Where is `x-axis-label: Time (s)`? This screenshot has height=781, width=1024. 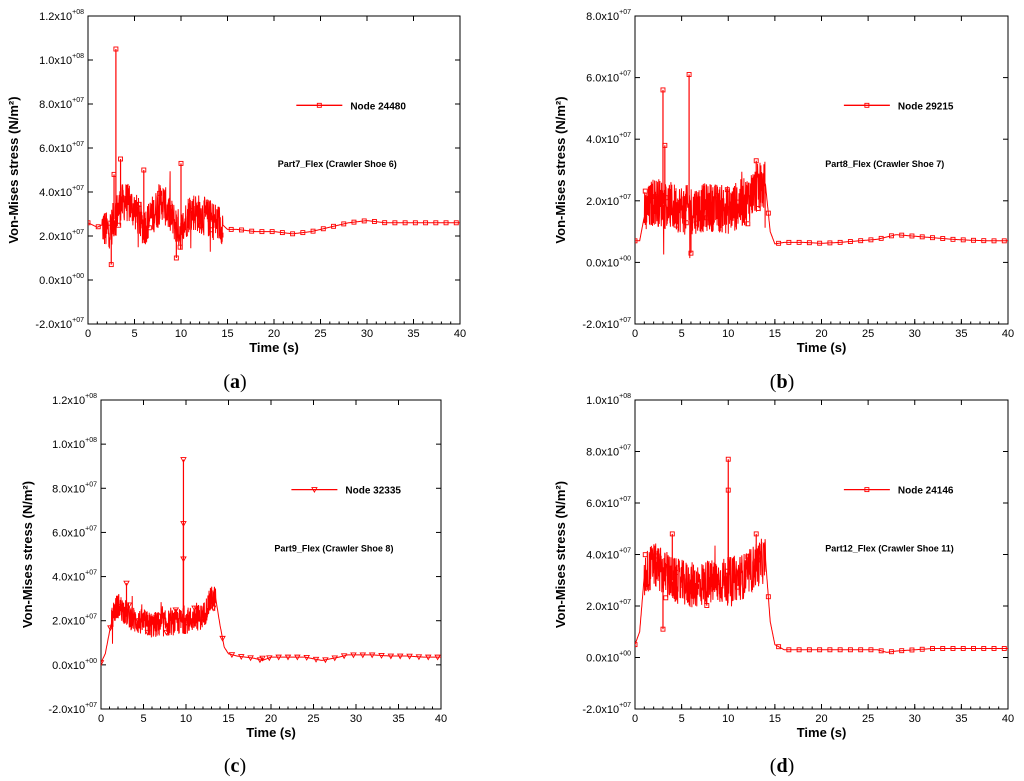
x-axis-label: Time (s) is located at coordinates (822, 732).